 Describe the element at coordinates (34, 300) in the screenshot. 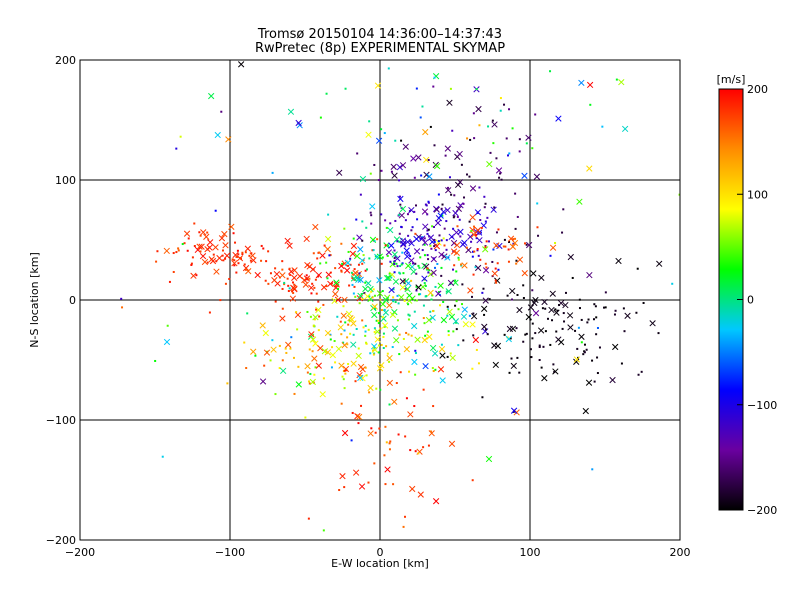

I see `y-axis-label: N-S location [km]` at that location.